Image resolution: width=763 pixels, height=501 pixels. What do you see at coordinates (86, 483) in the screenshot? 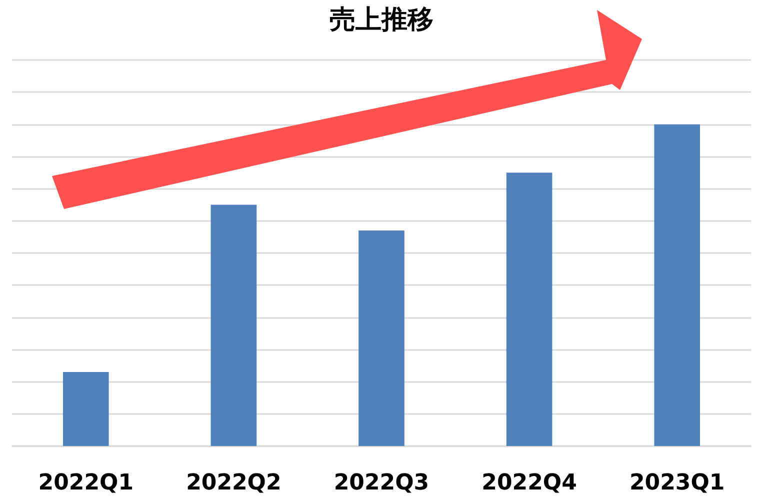
I see `x-tick-label: 2022Q1` at bounding box center [86, 483].